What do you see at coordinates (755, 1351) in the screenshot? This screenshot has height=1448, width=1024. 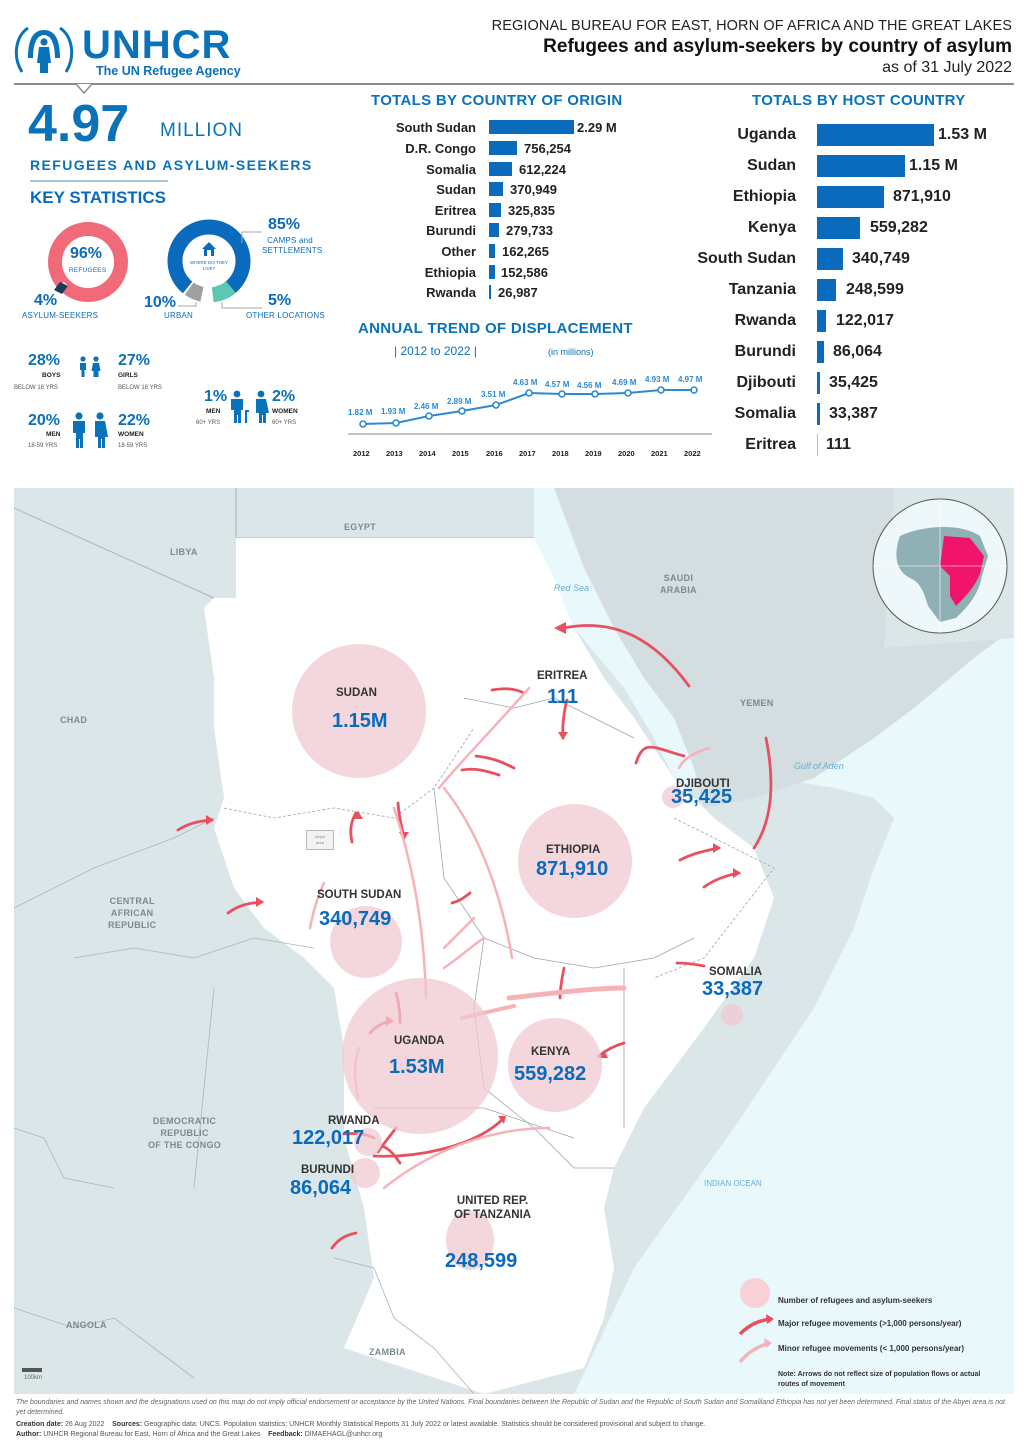 I see `legend-minor-arrow-icon` at bounding box center [755, 1351].